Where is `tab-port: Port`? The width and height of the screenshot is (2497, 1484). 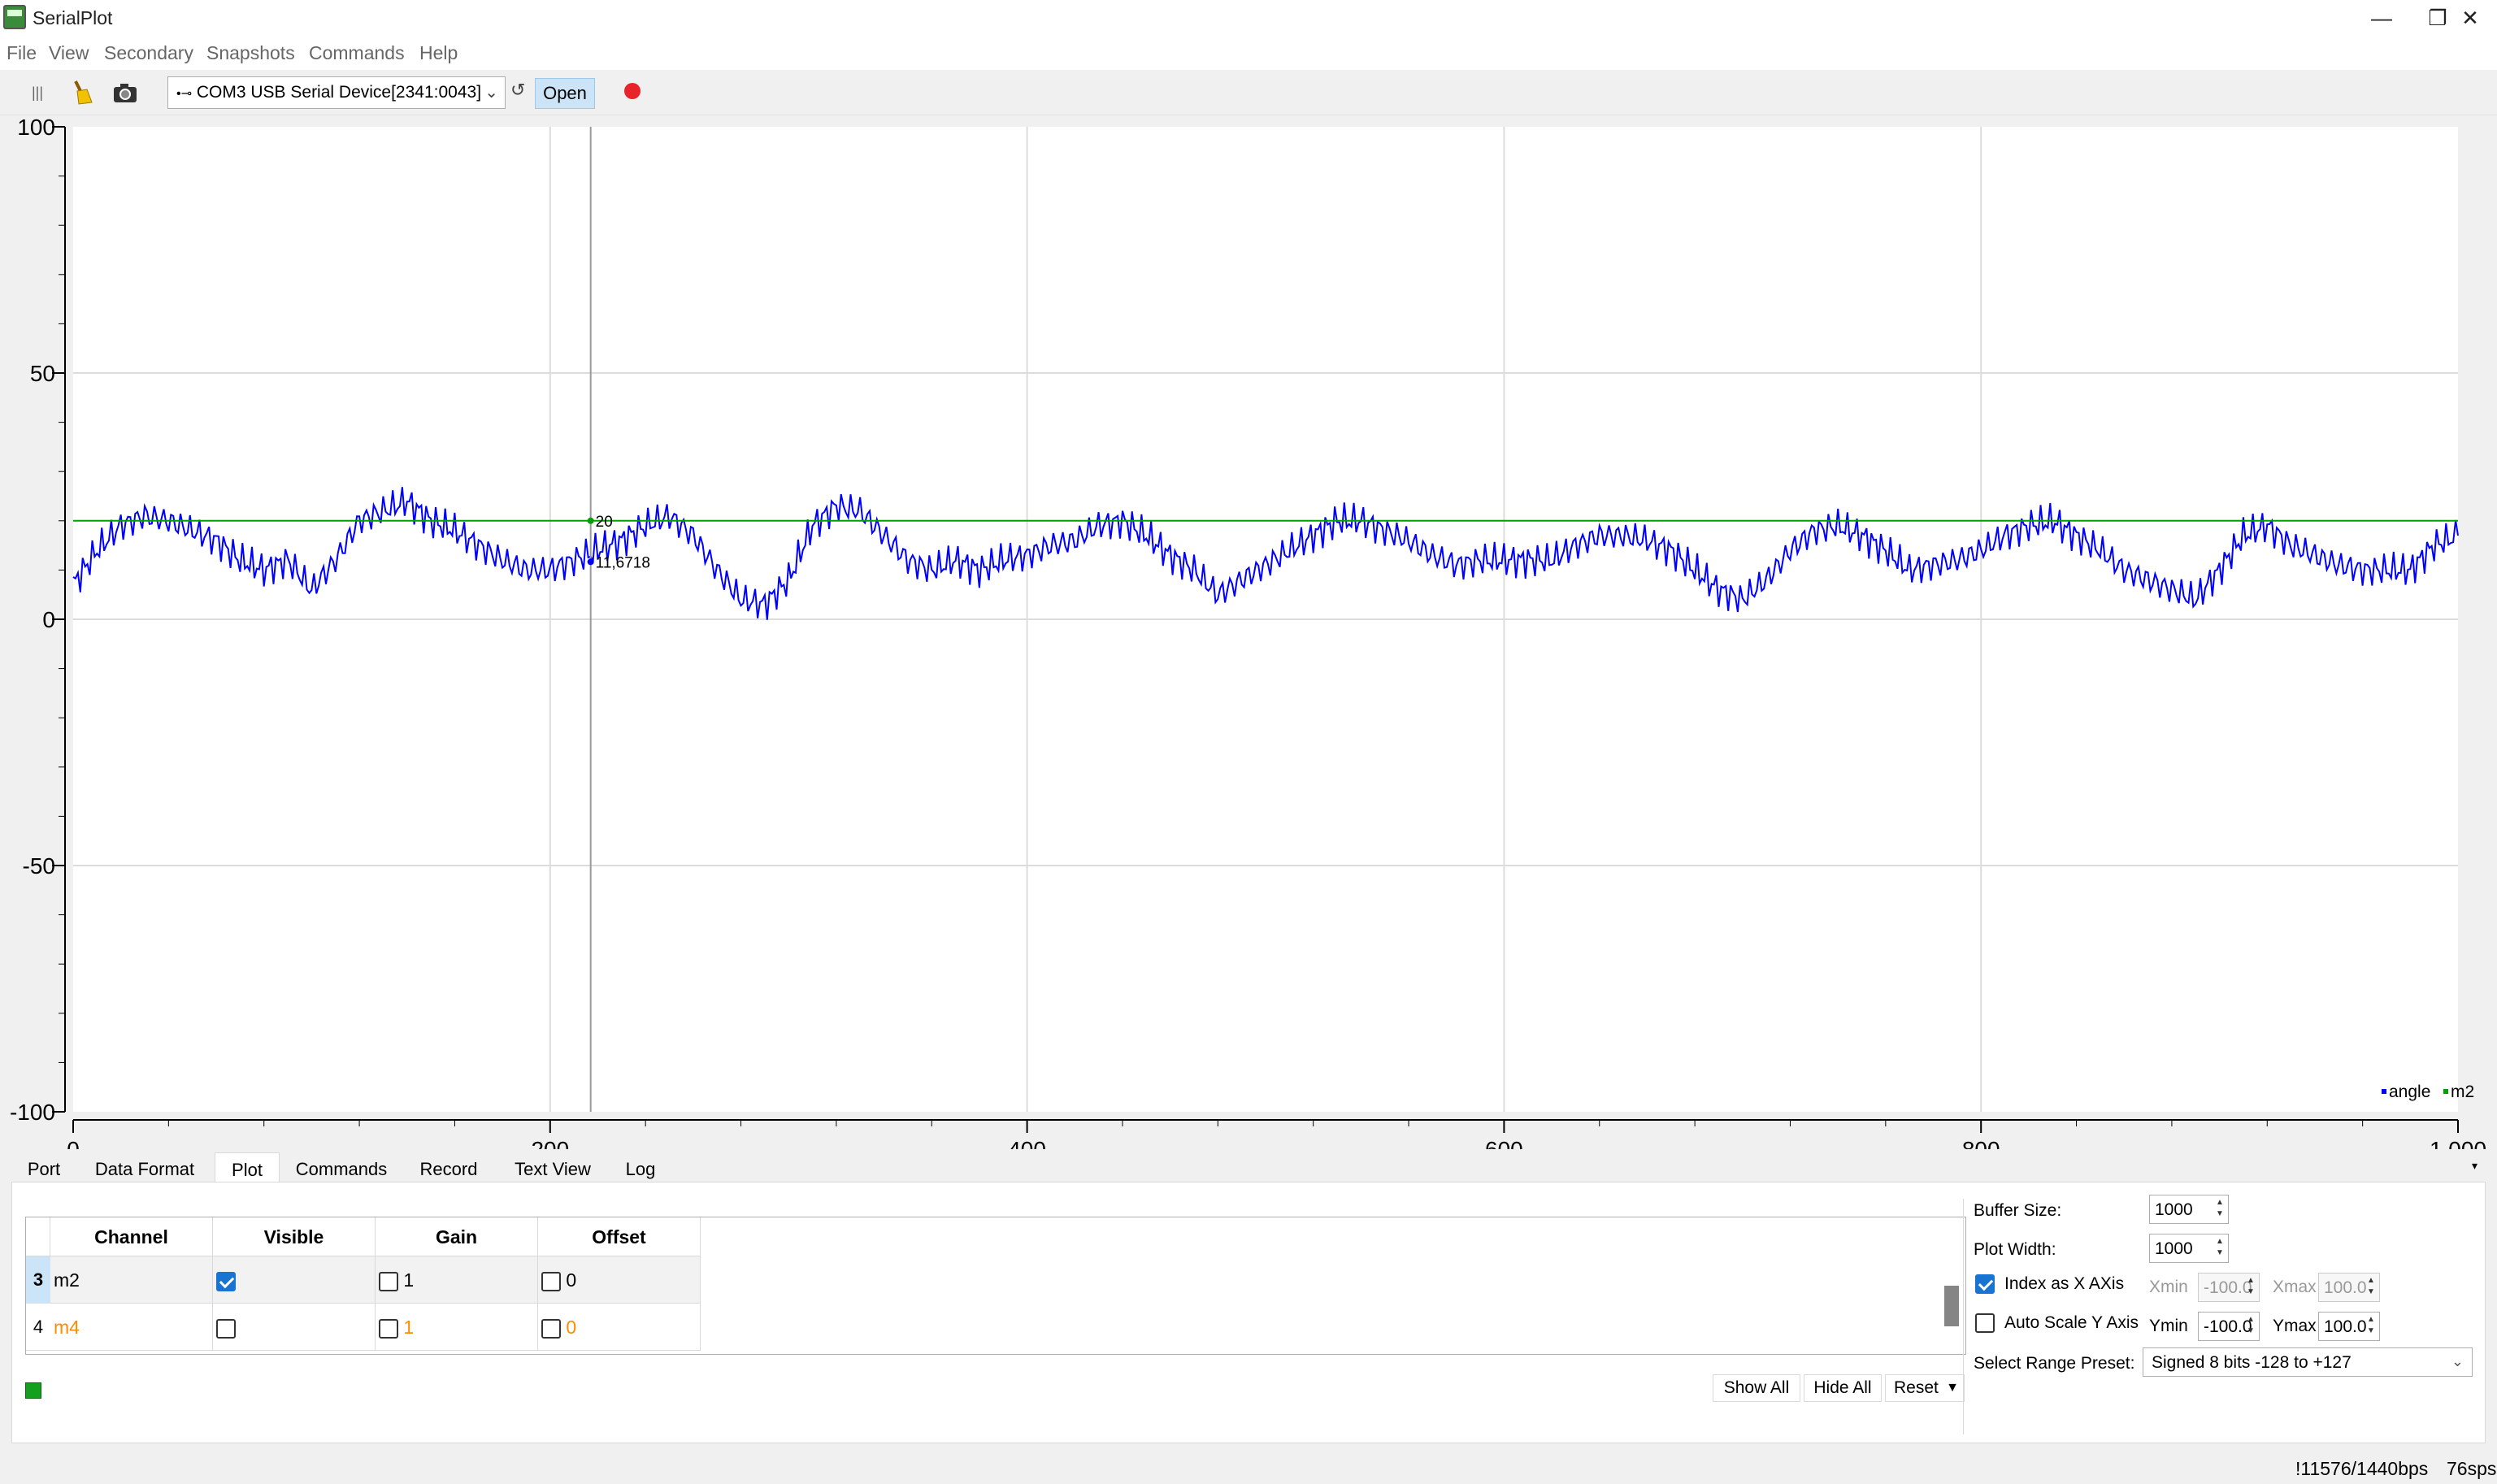
tab-port: Port is located at coordinates (44, 1169).